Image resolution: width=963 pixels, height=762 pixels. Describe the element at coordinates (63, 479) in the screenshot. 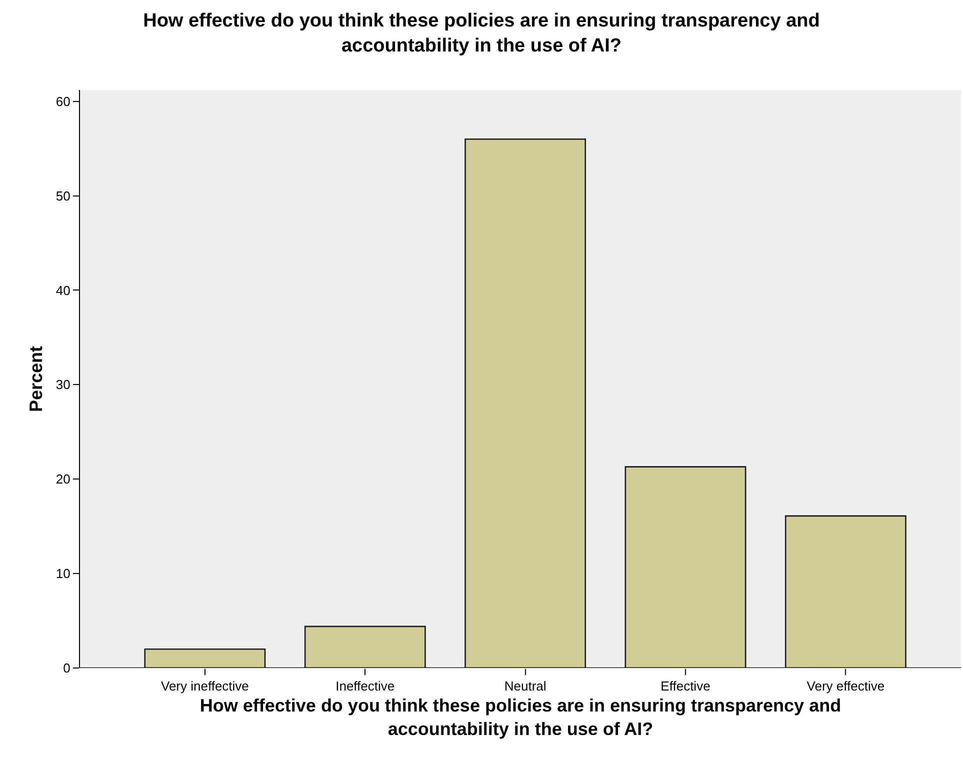

I see `y-tick-label: 20` at that location.